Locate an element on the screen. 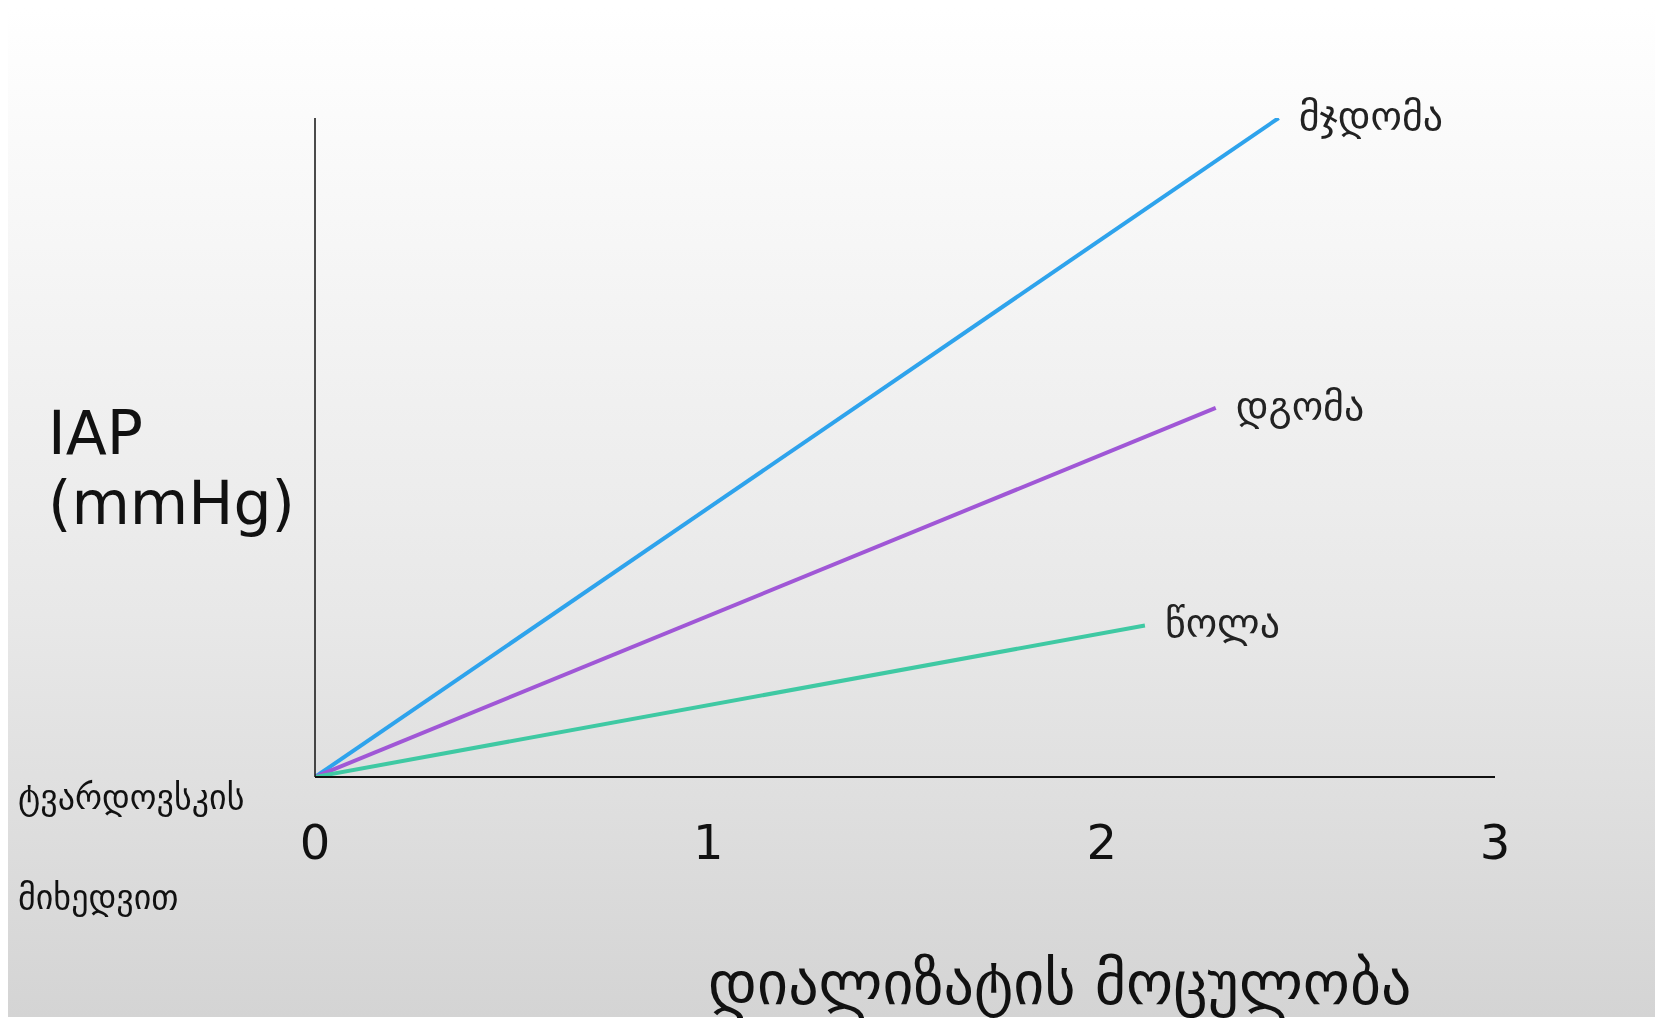 Image resolution: width=1663 pixels, height=1025 pixels. x-tick-label: 3 is located at coordinates (1495, 842).